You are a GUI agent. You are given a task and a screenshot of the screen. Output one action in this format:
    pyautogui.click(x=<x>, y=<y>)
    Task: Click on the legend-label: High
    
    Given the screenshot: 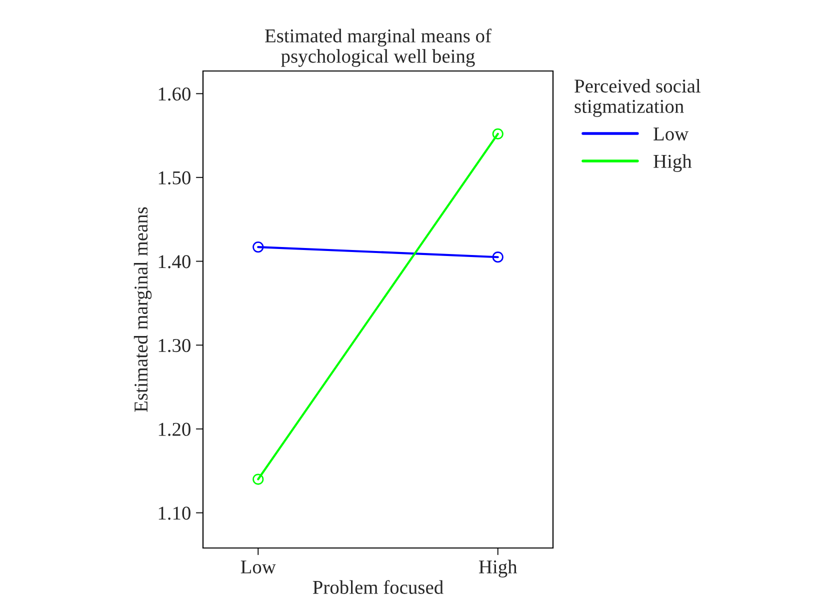 What is the action you would take?
    pyautogui.click(x=673, y=163)
    